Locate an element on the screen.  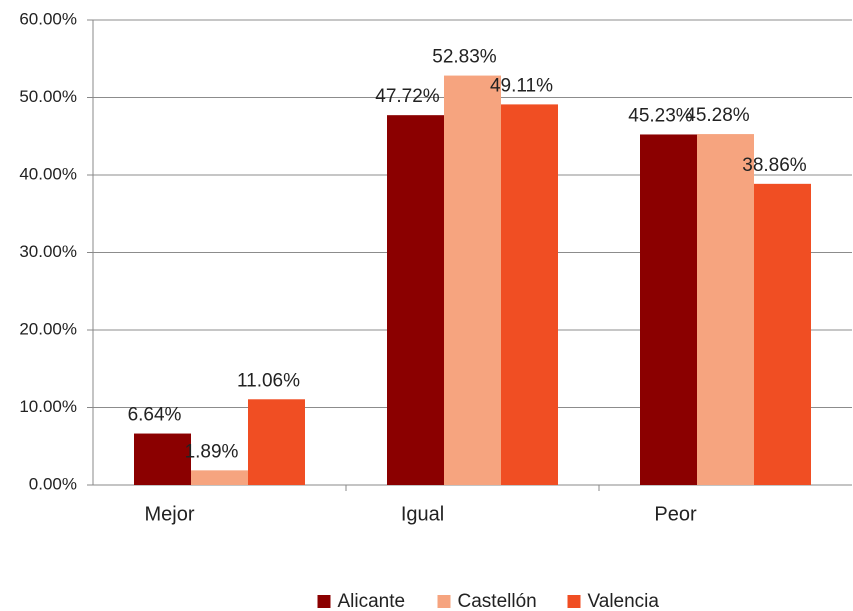
value-label: 49.11% is located at coordinates (521, 85).